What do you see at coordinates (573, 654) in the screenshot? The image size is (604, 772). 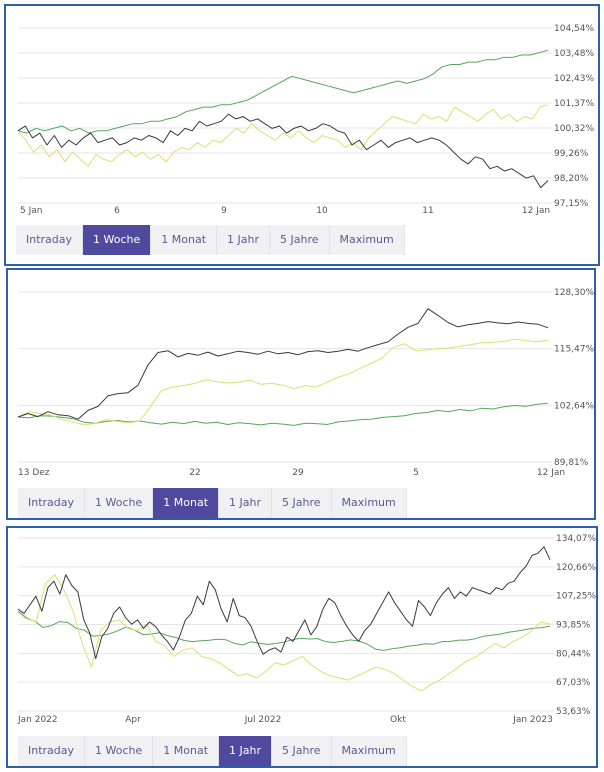 I see `y-tick-label: 80,44%` at bounding box center [573, 654].